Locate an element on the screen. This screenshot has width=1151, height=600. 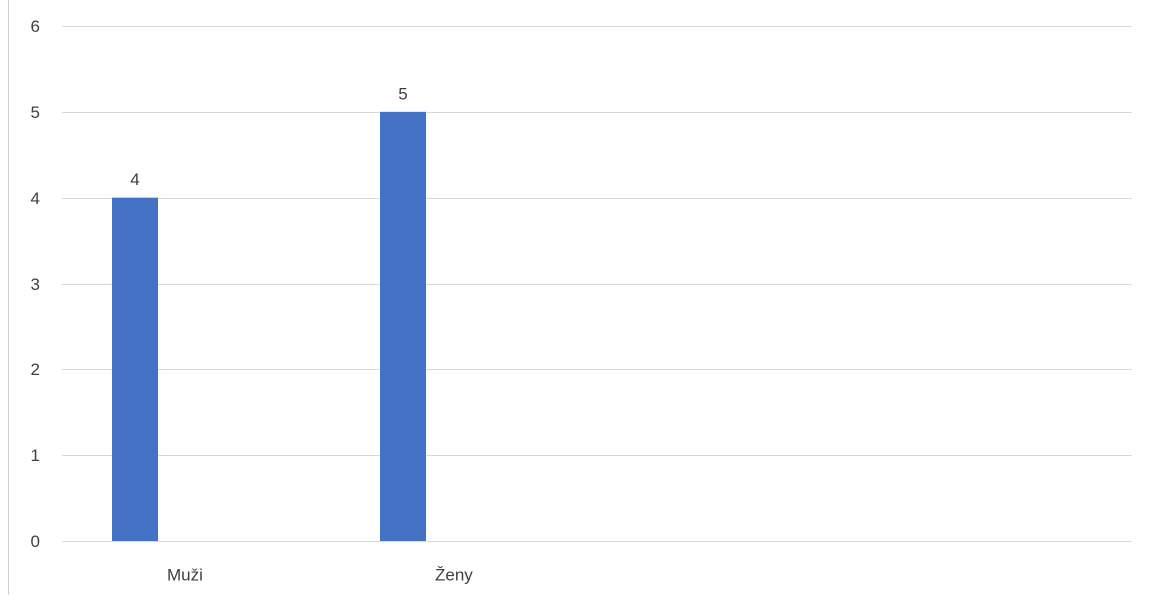
y-tick-label: 1 is located at coordinates (35, 455).